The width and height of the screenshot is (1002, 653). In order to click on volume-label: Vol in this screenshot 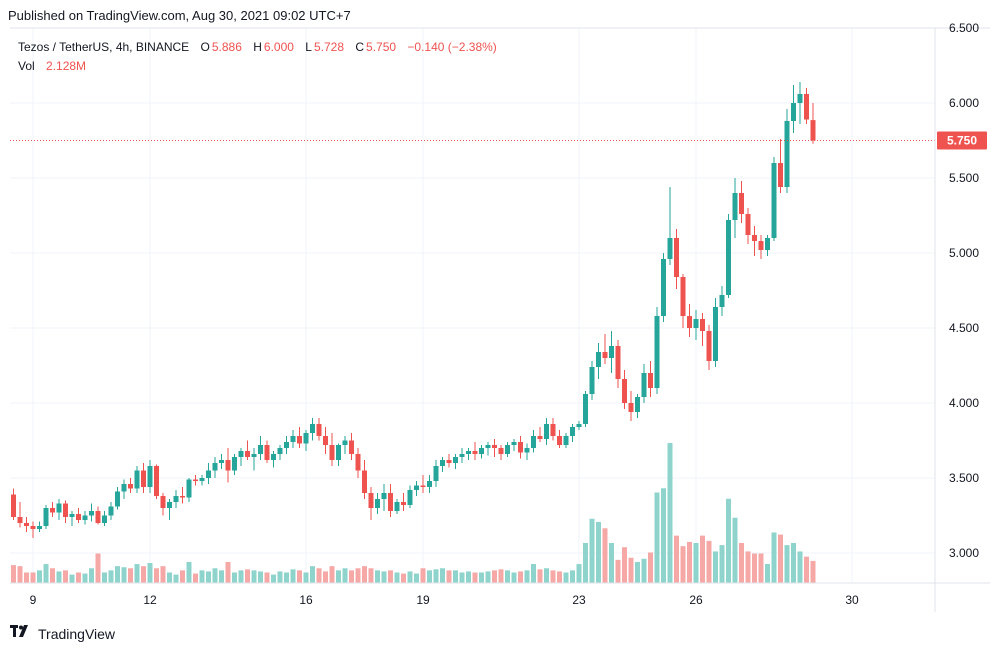, I will do `click(26, 66)`.